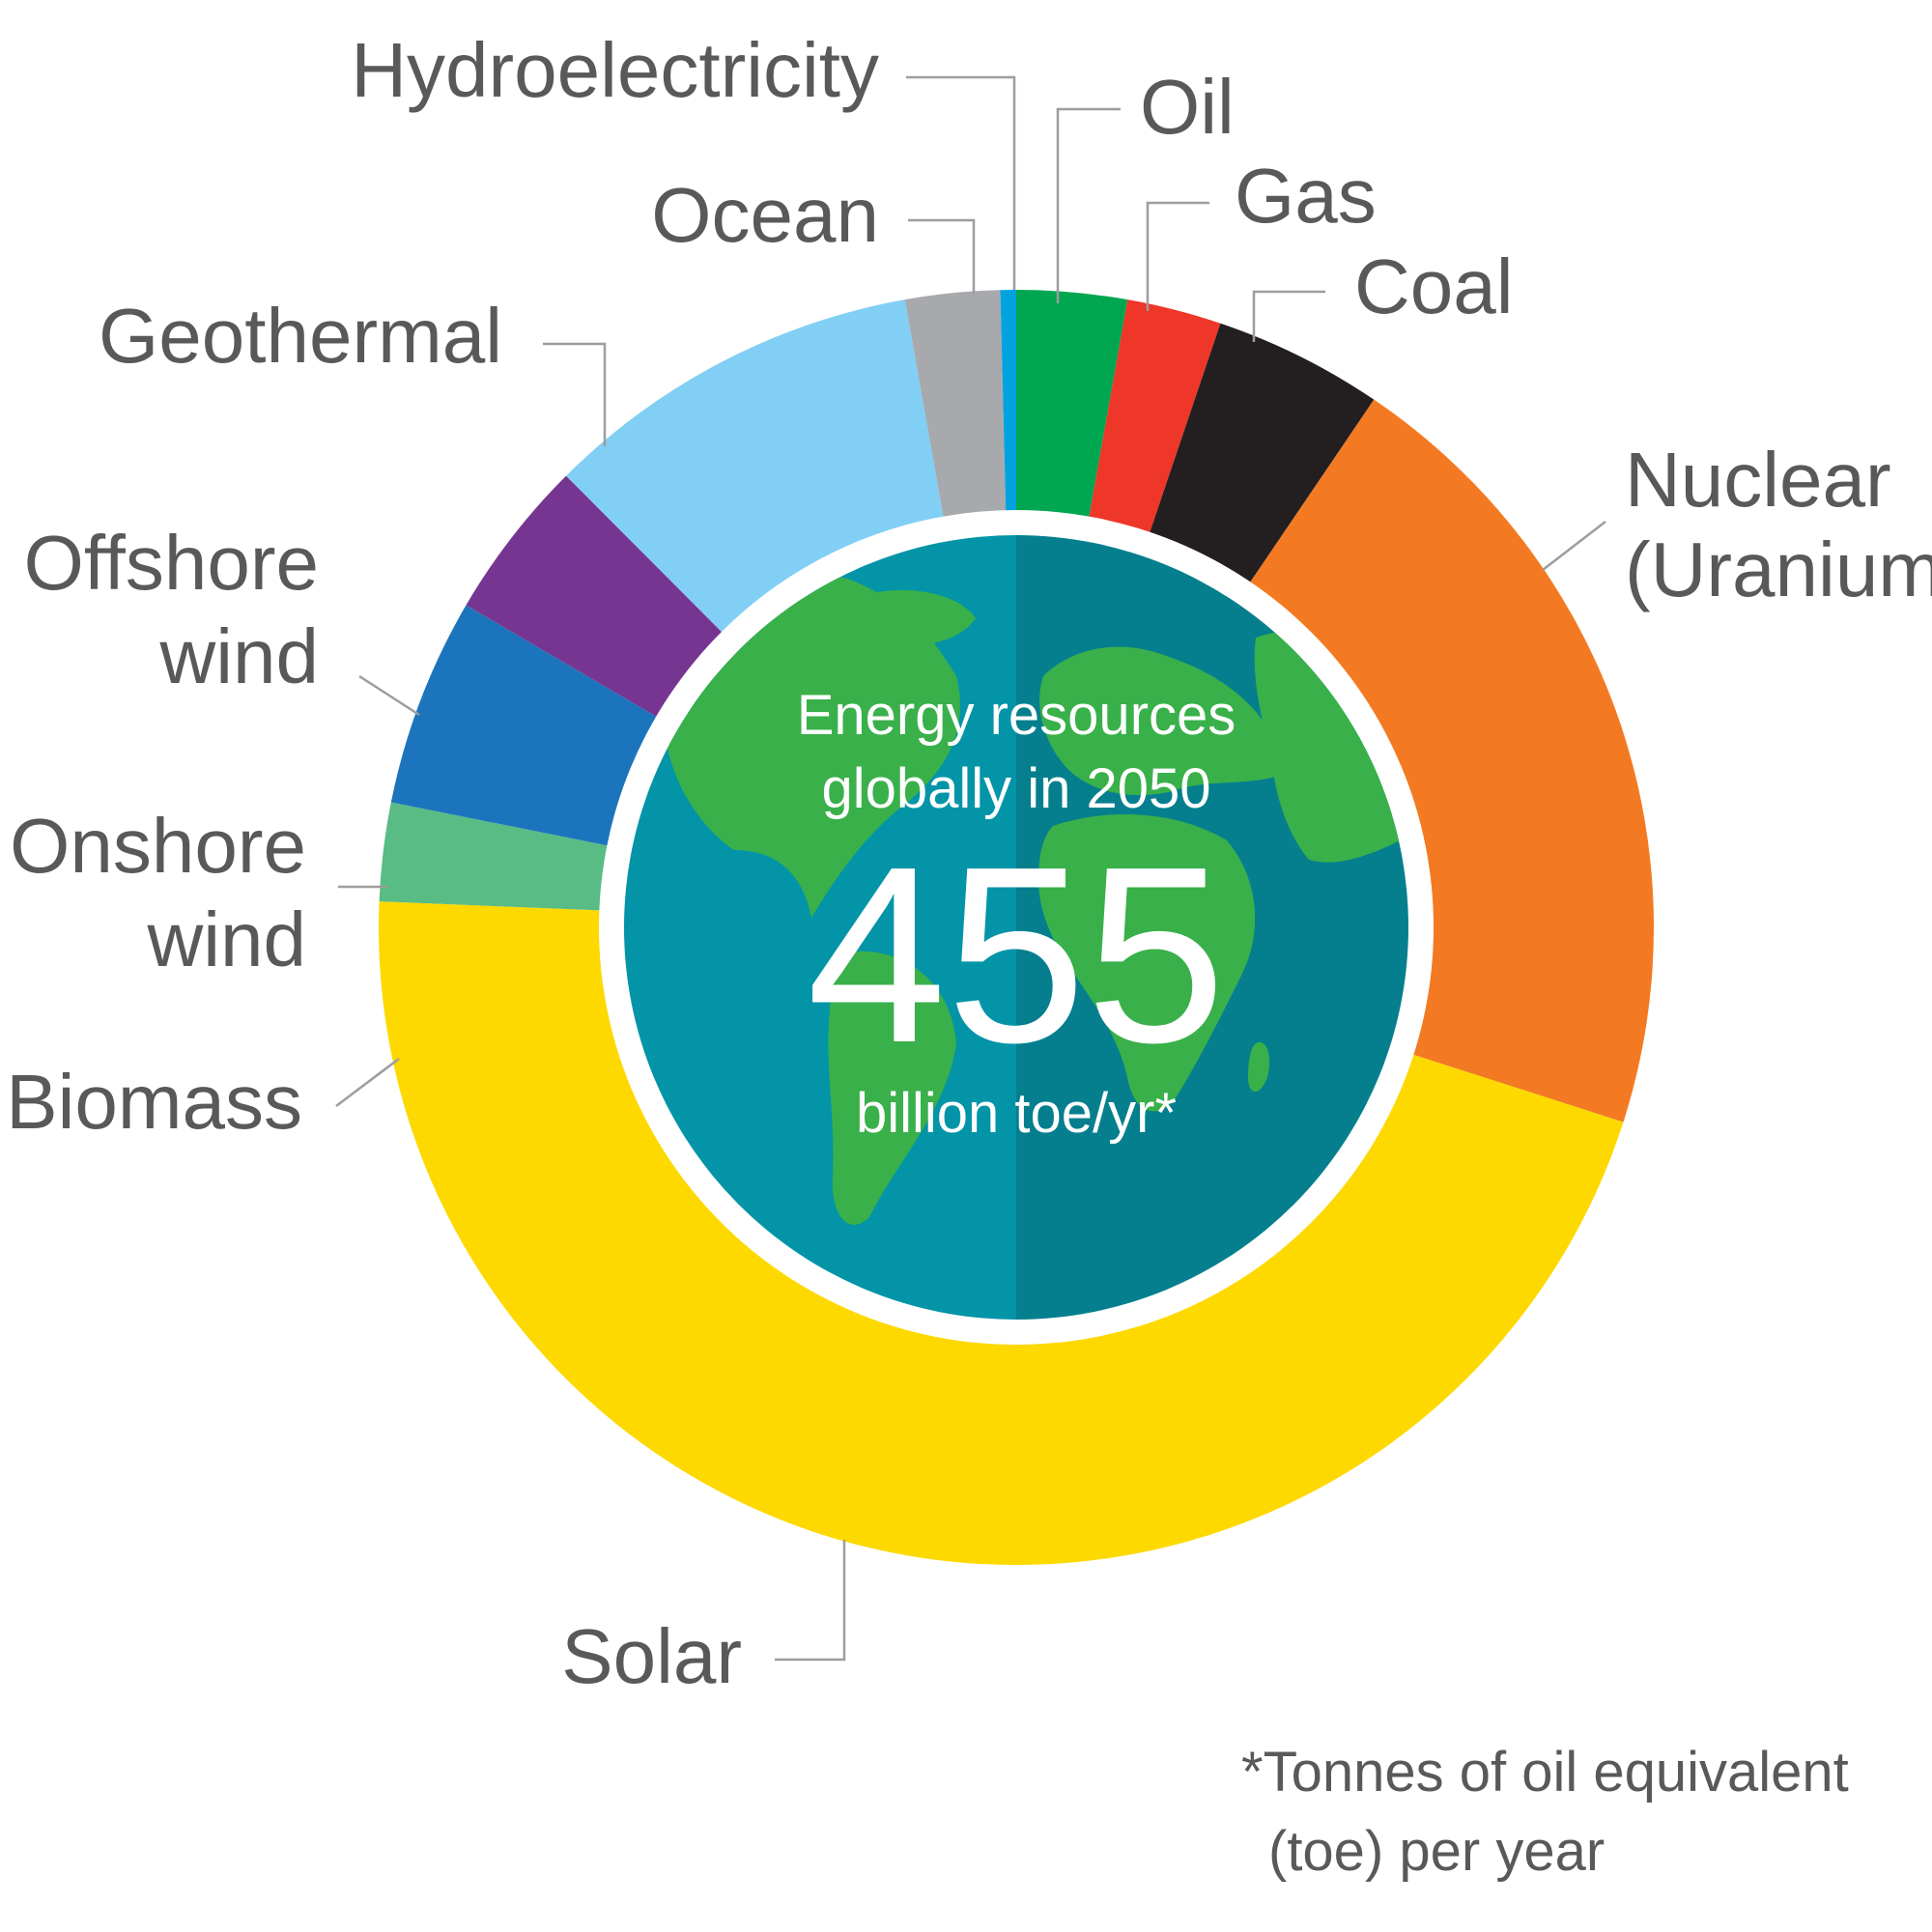 The height and width of the screenshot is (1932, 1932). I want to click on slice-nuclear-uranium, so click(1443, 760).